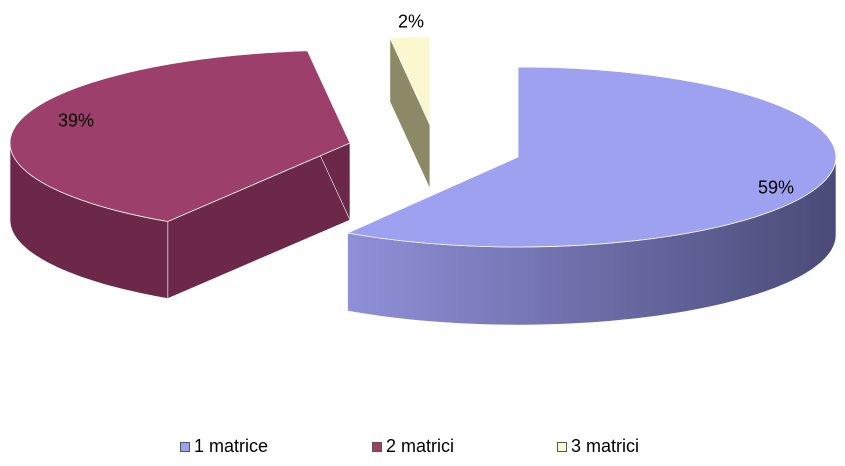 This screenshot has width=845, height=466. I want to click on legend-label-3-matrici: 3 matrici, so click(605, 446).